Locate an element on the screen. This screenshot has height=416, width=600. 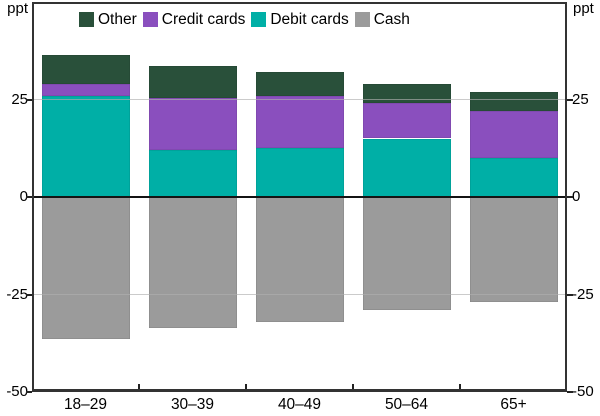
legend-item-debit-cards: Debit cards is located at coordinates (300, 19).